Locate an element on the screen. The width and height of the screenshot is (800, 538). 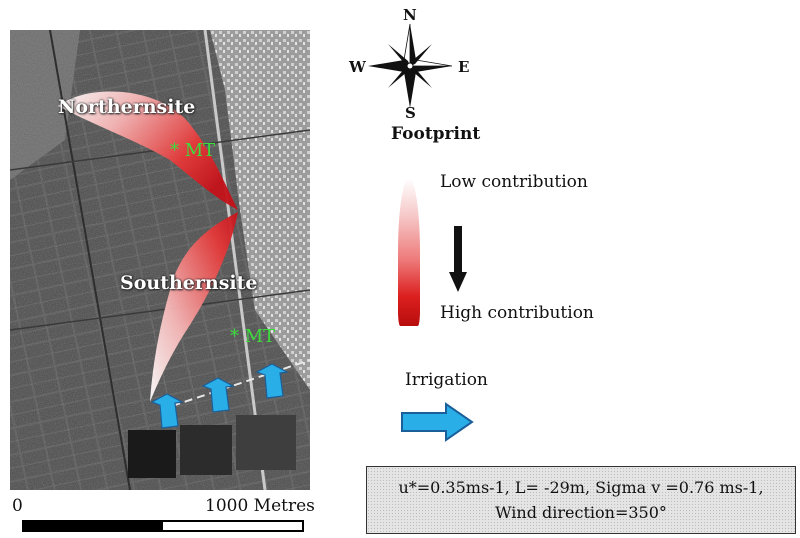
legend-high-label: High contribution is located at coordinates (517, 313).